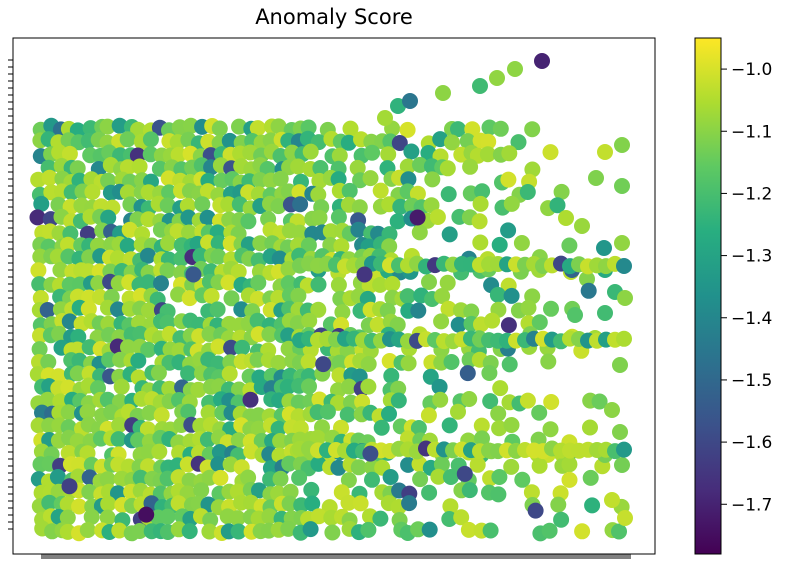 This screenshot has height=562, width=804. What do you see at coordinates (751, 194) in the screenshot?
I see `colorbar-tick-label: −1.2` at bounding box center [751, 194].